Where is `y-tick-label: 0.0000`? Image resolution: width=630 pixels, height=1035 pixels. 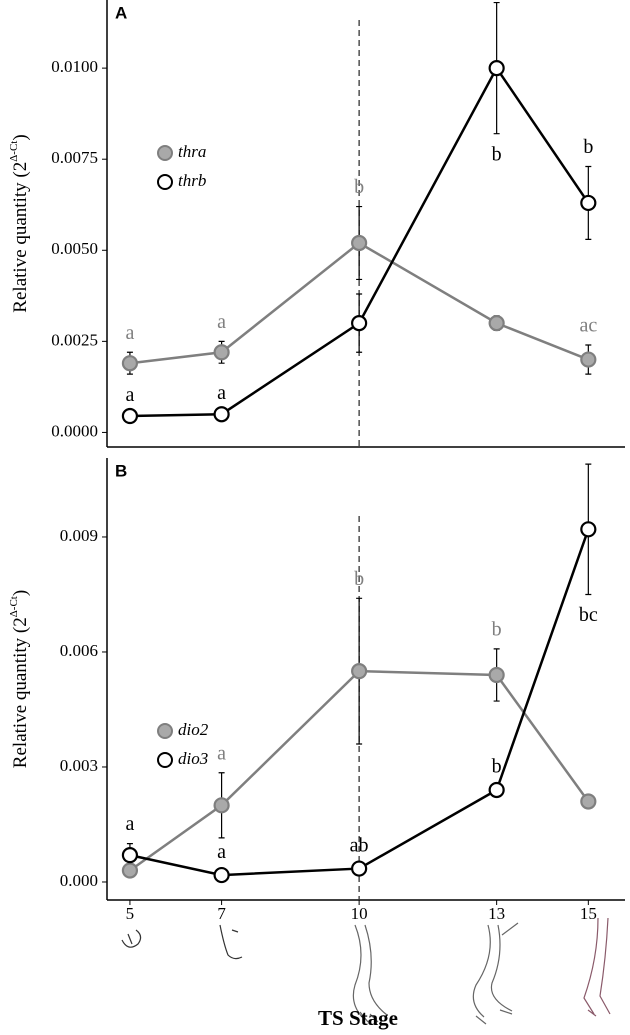
y-tick-label: 0.0000 is located at coordinates (74, 430).